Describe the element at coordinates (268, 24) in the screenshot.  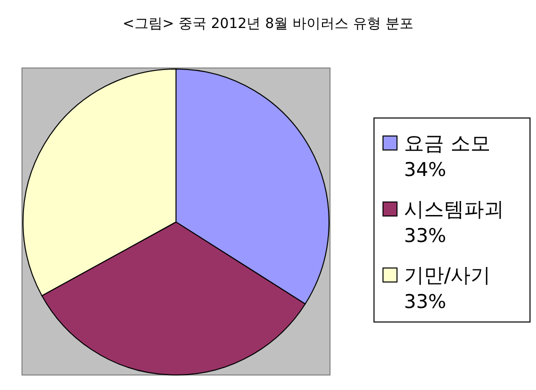
I see `chart-title: <그림> 중국 2012년 8월 바이러스 유형 분포` at that location.